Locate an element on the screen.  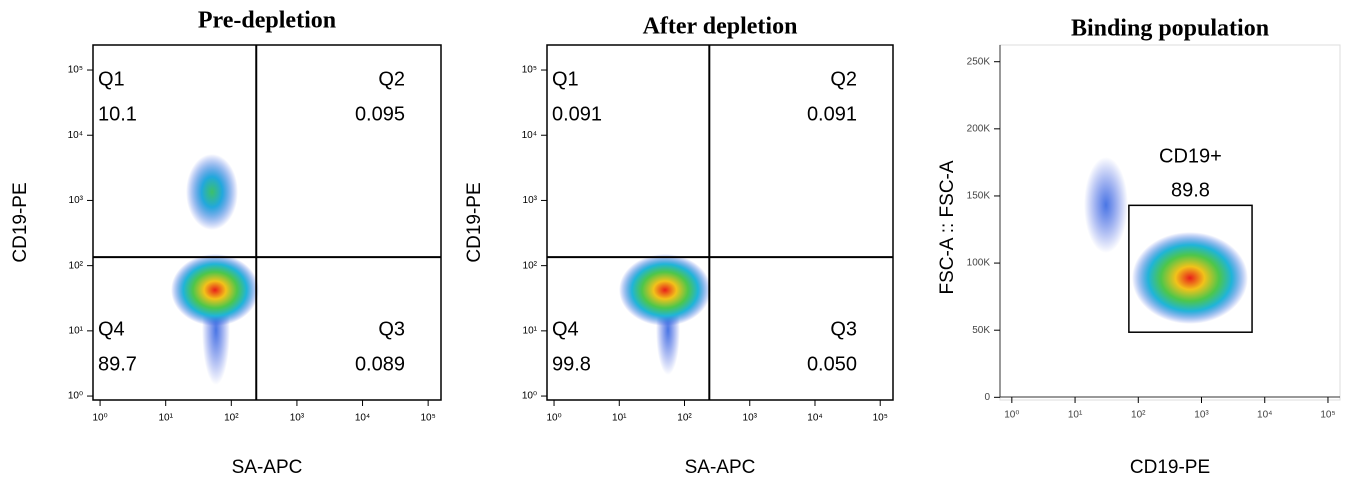
panel-title: Pre-depletion is located at coordinates (267, 21).